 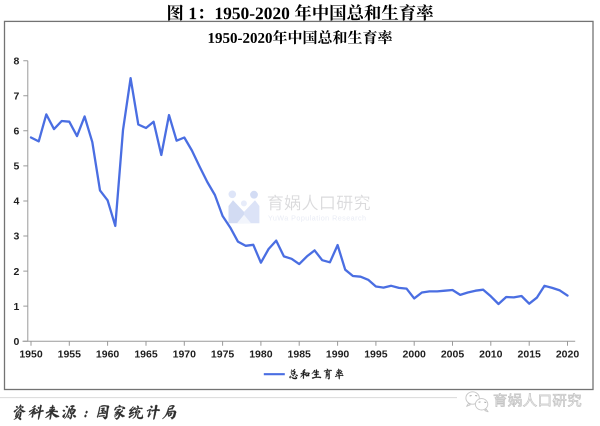 I want to click on svg-text: 1975, so click(x=223, y=354).